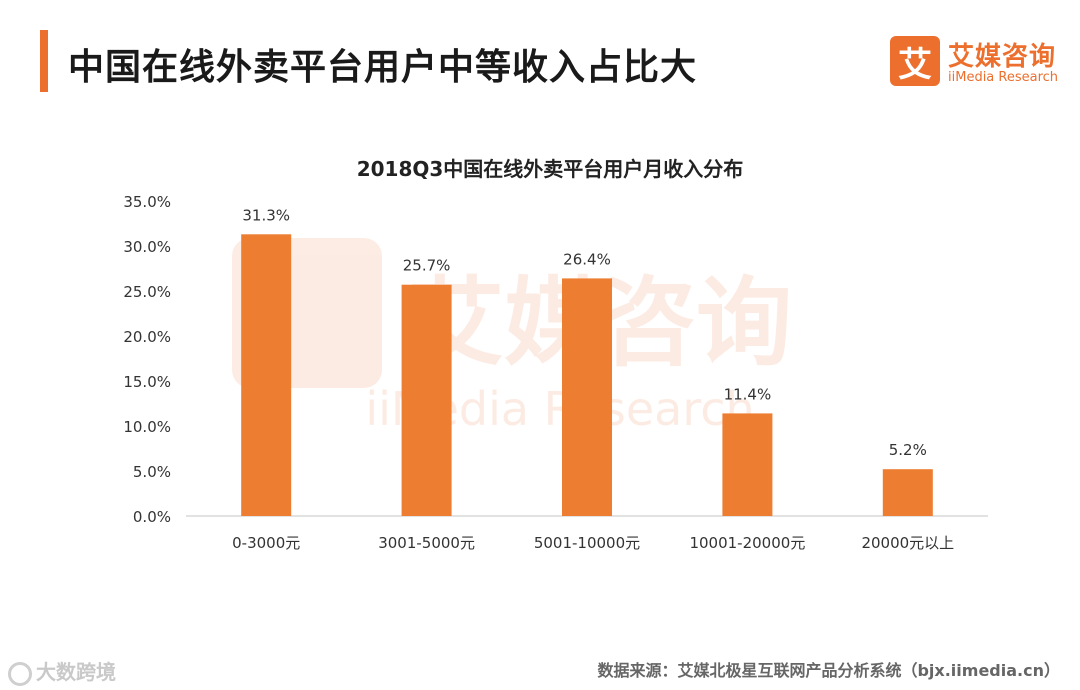 The image size is (1080, 690). I want to click on y-axis-ticks: 0.0% 5.0% 10.0% 15.0% 20.0% 25.0% 30.0% 35.0%, so click(147, 359).